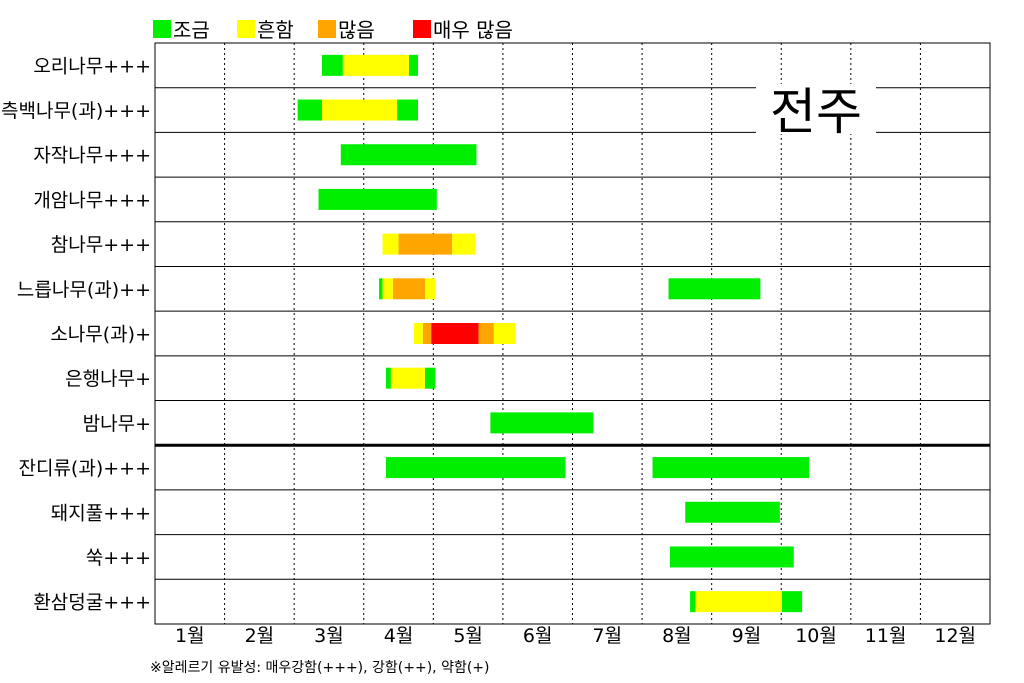  I want to click on month-label: 5월, so click(468, 636).